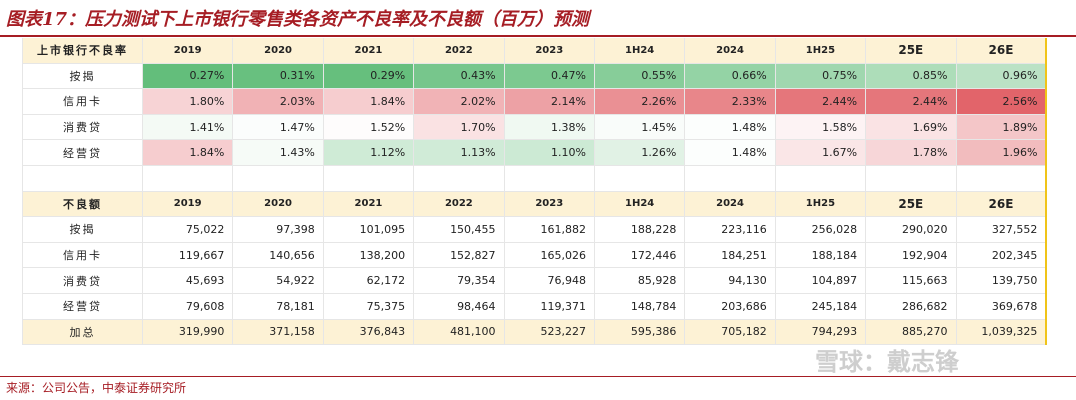 This screenshot has height=400, width=1076. Describe the element at coordinates (639, 229) in the screenshot. I see `amount-cell: 188,228` at that location.